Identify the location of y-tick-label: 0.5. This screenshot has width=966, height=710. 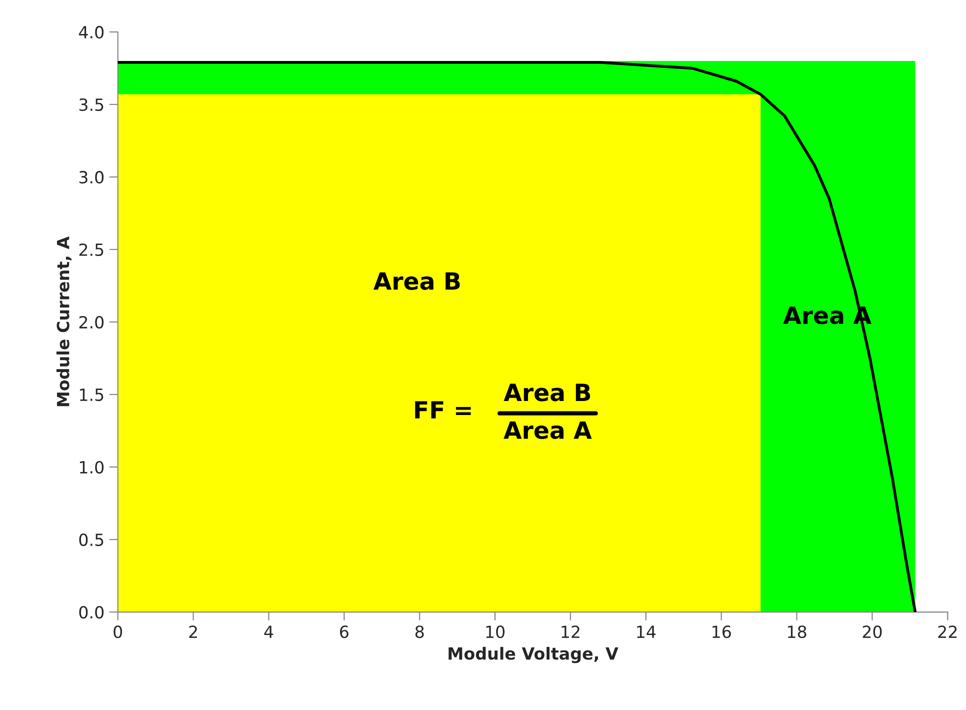
(91, 539).